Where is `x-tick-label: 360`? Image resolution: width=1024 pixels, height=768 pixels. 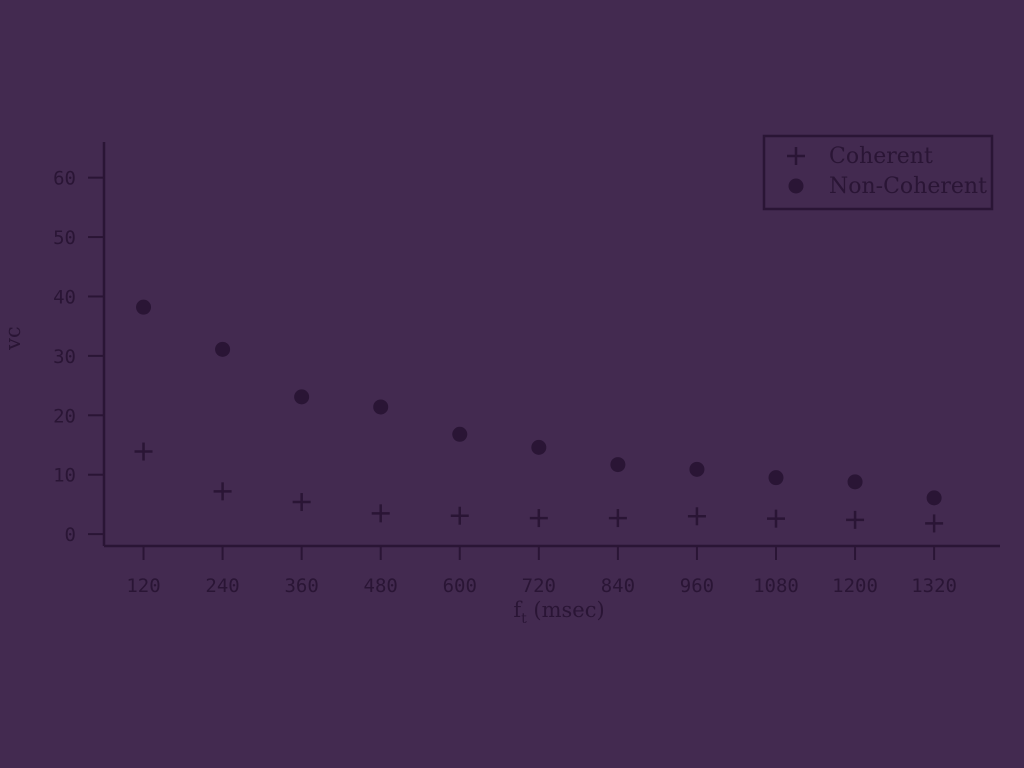
x-tick-label: 360 is located at coordinates (301, 586).